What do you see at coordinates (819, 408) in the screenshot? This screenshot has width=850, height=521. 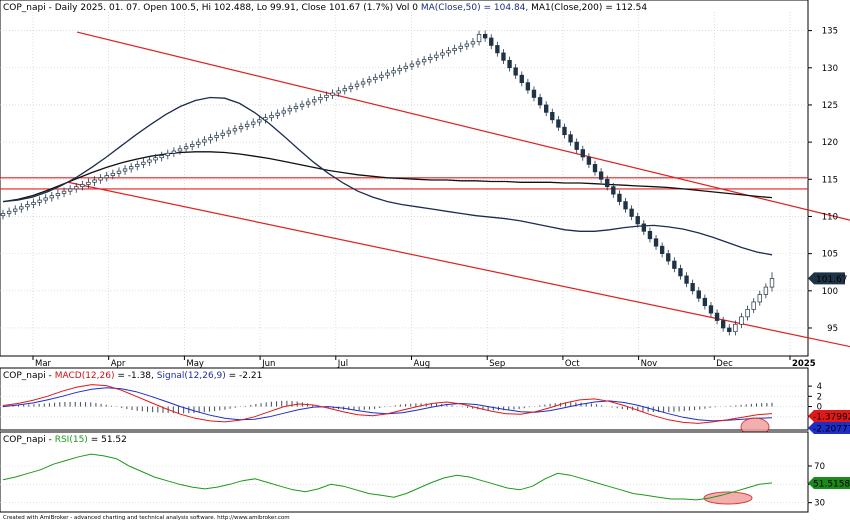 I see `macd-tick-label: 0` at bounding box center [819, 408].